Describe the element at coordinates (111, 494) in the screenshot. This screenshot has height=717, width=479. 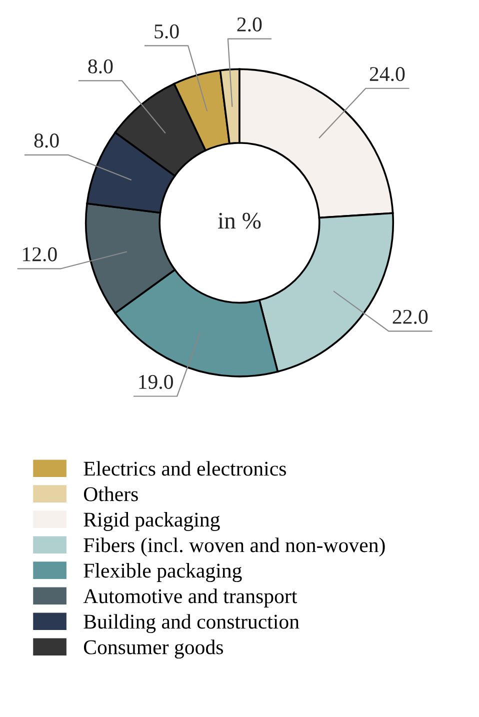
I see `legend-label: Others` at that location.